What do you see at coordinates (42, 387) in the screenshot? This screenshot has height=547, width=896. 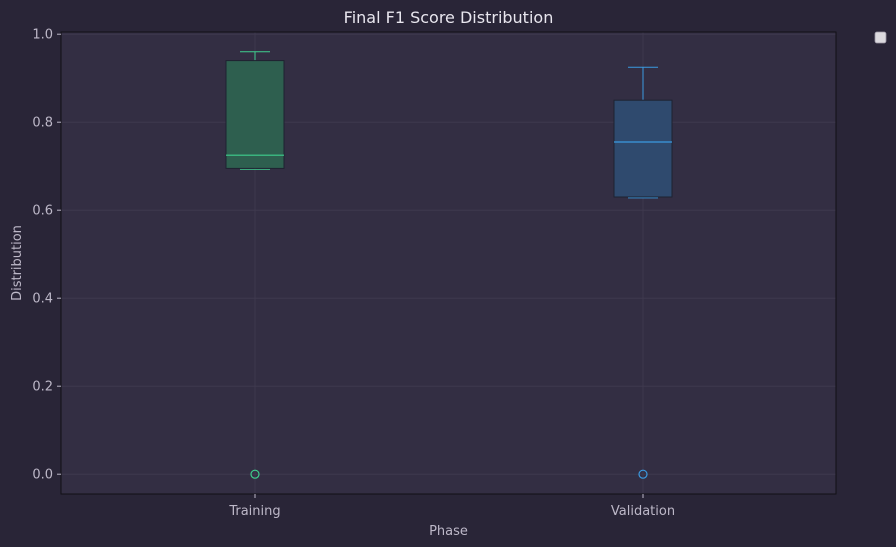 I see `y-tick-label: 0.2` at bounding box center [42, 387].